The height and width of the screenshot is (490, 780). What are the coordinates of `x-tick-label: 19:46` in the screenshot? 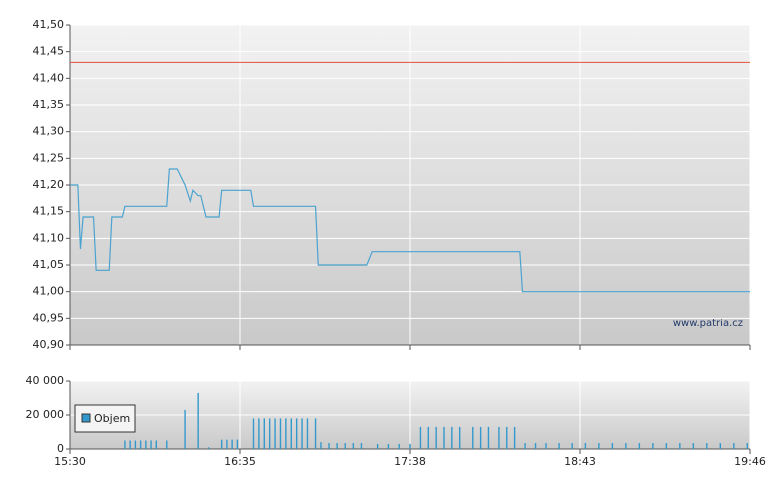 It's located at (750, 461).